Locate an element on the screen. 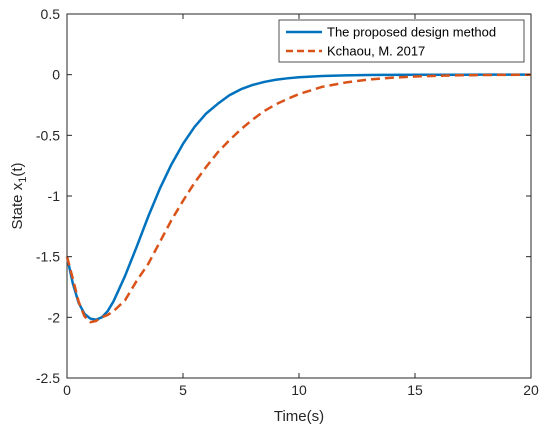 The height and width of the screenshot is (435, 550). y-tick-label: -0.5 is located at coordinates (48, 135).